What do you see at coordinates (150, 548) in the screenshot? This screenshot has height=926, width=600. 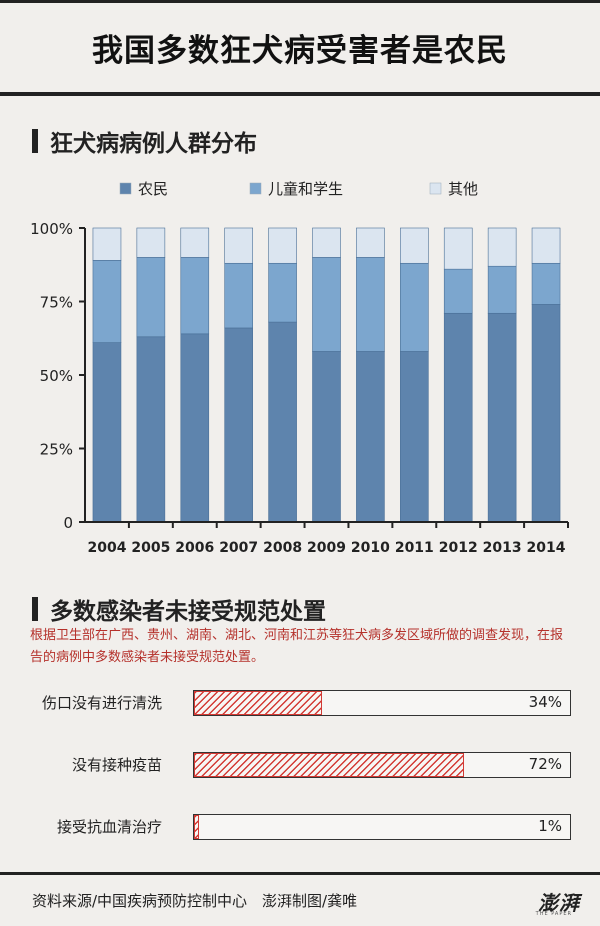 I see `x-tick-label: 2005` at bounding box center [150, 548].